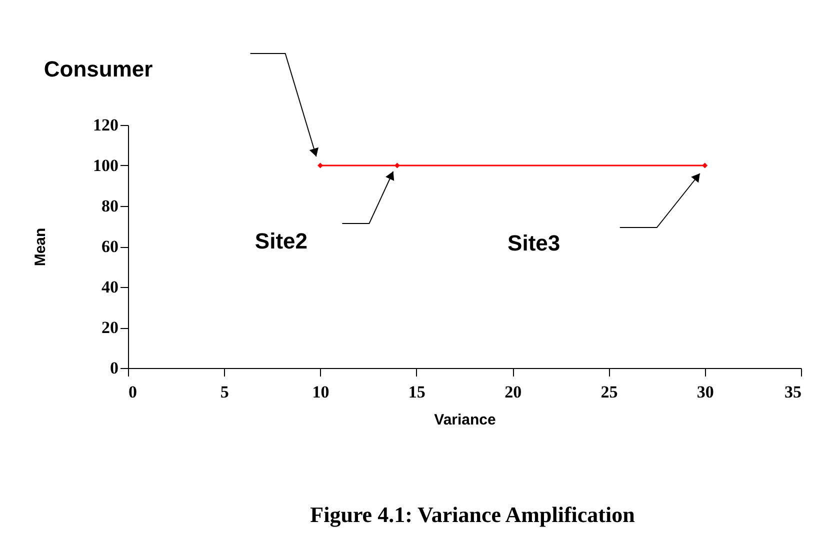  Describe the element at coordinates (105, 165) in the screenshot. I see `y-tick-label: 100` at that location.